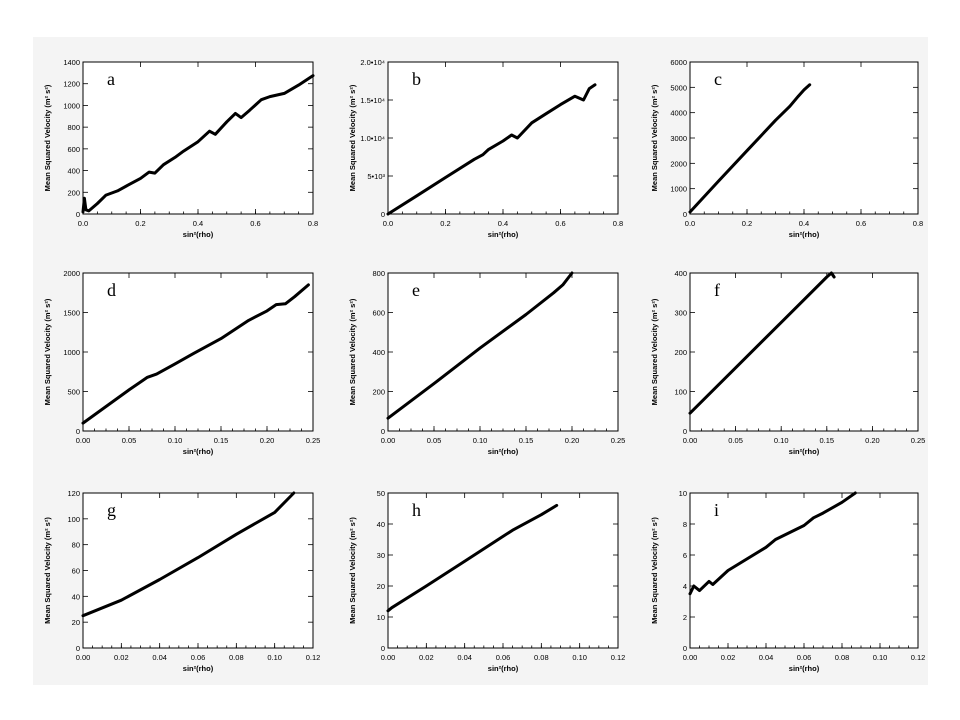  I want to click on y-tick-label: 400, so click(73, 171).